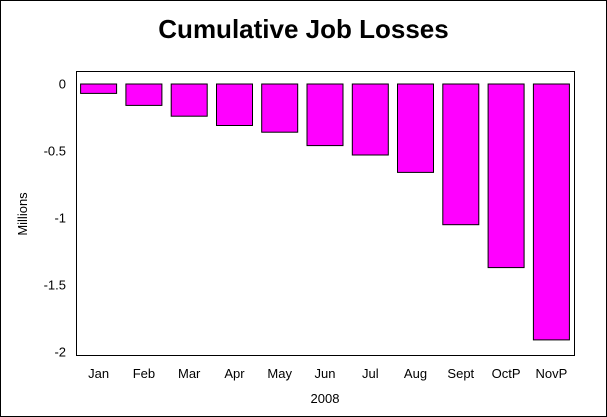 The width and height of the screenshot is (607, 417). I want to click on chart-title: Cumulative Job Losses, so click(303, 29).